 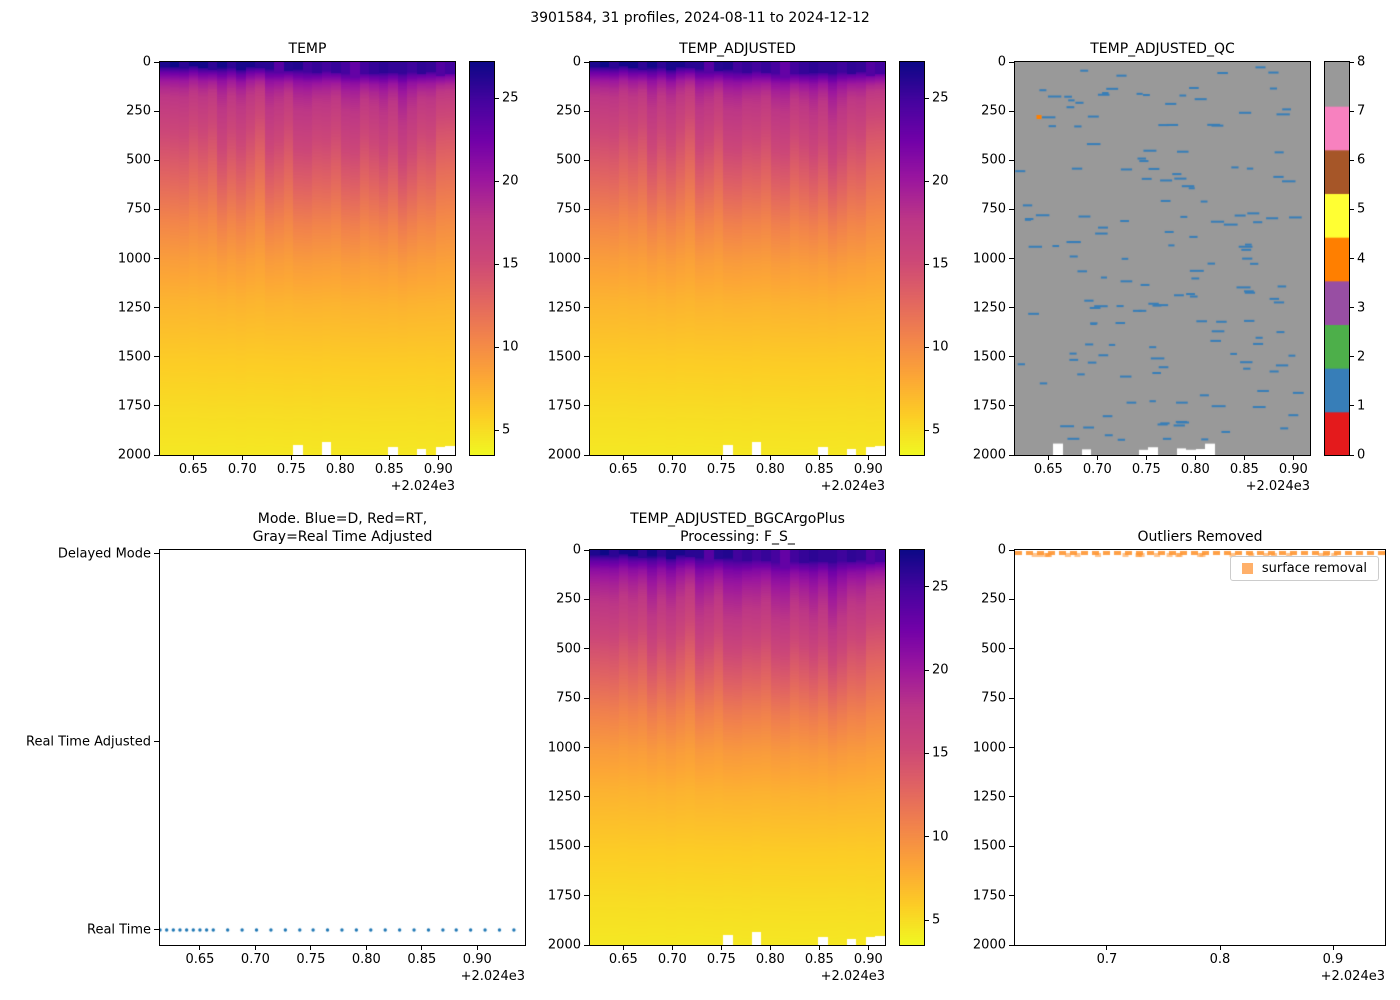 I want to click on colorbar-tick-label: 10, so click(x=940, y=347).